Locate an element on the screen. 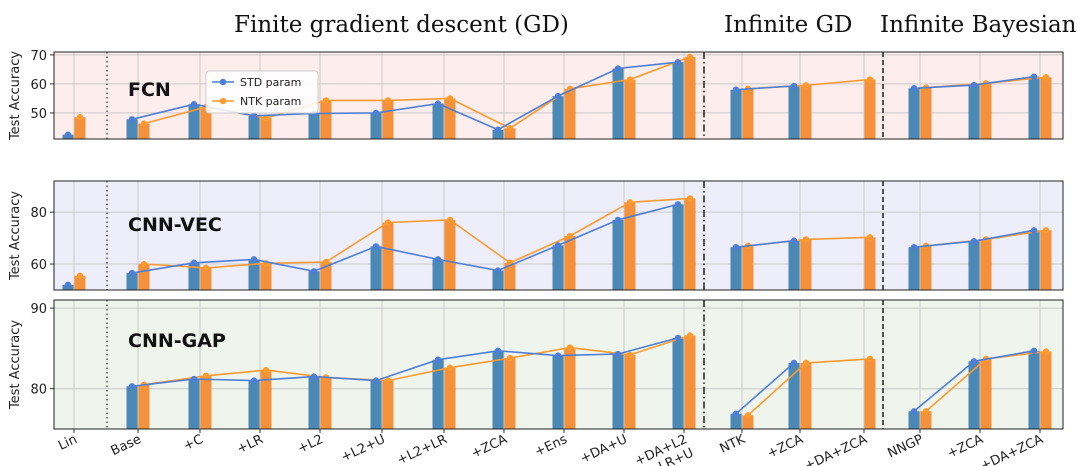 This screenshot has width=1080, height=466. series-line-std is located at coordinates (765, 243).